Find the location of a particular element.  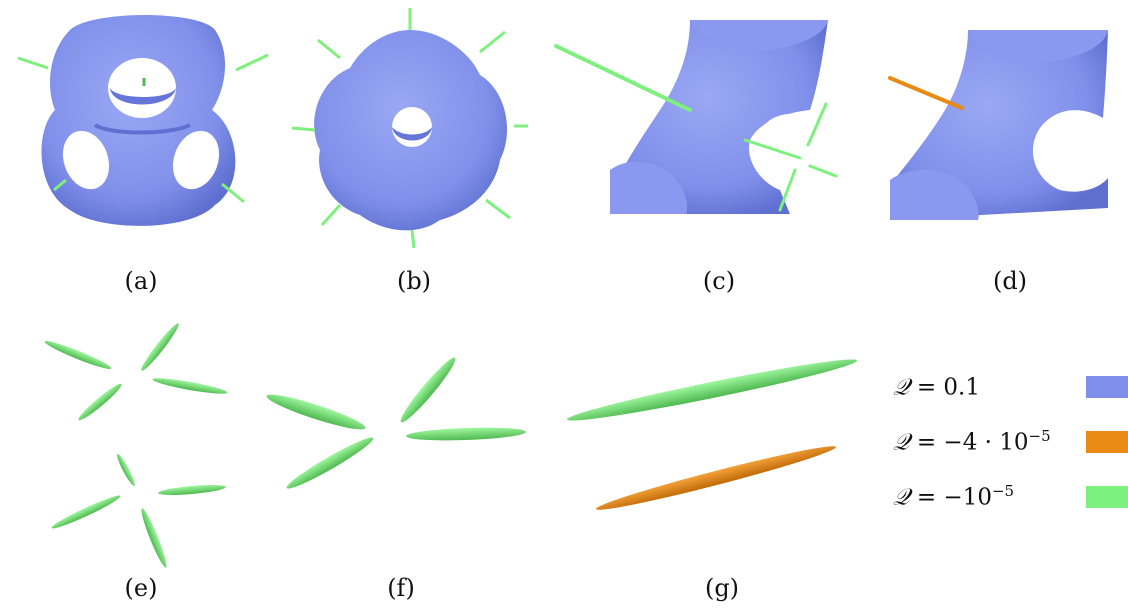

caption-f: (f) is located at coordinates (401, 588).